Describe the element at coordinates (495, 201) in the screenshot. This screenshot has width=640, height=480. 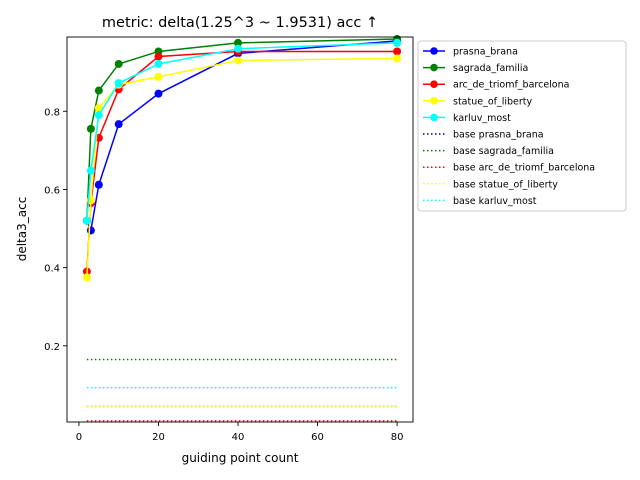
I see `legend-label: base karluv_most` at that location.